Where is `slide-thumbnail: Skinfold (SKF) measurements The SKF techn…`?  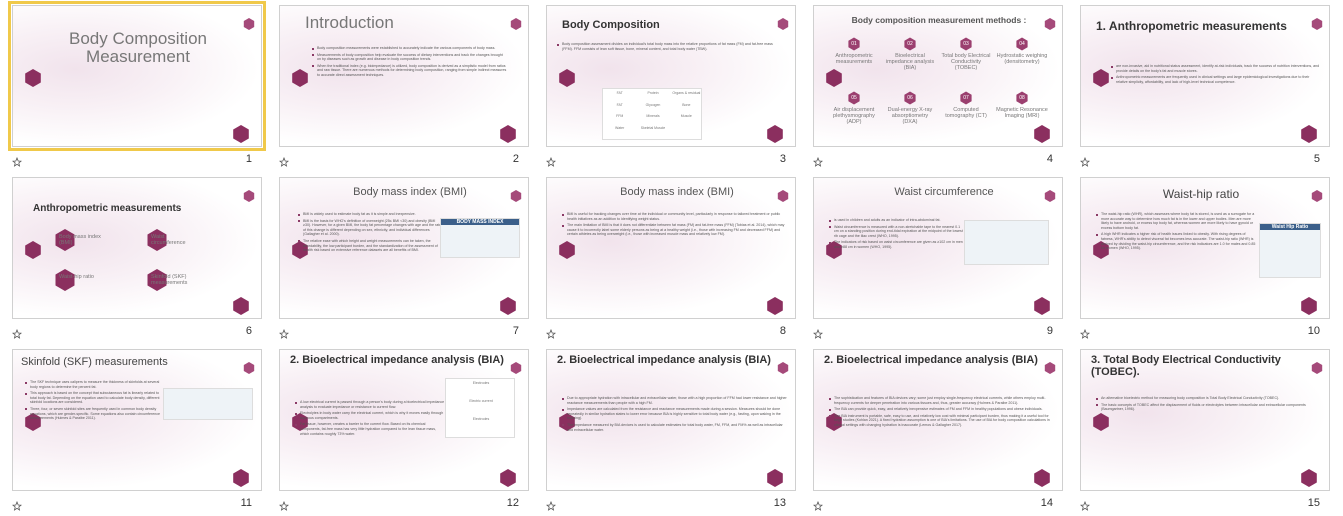
slide-thumbnail: Skinfold (SKF) measurements The SKF techn… is located at coordinates (137, 420).